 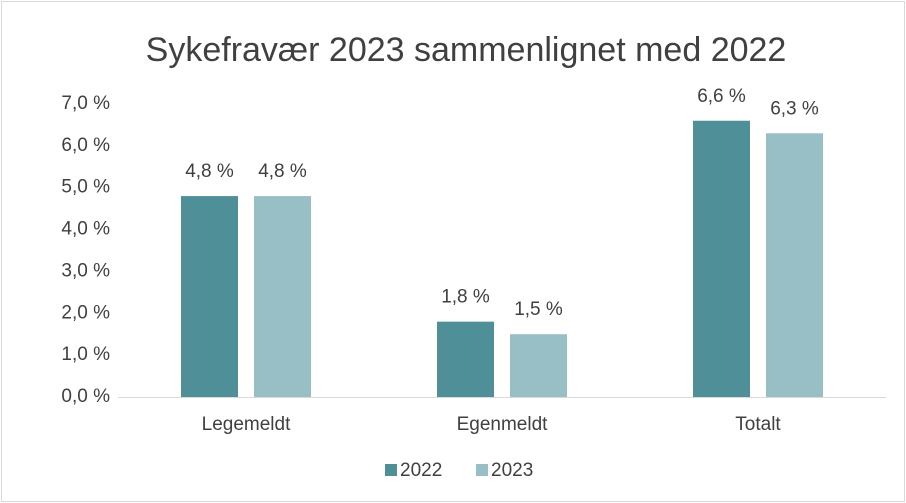 What do you see at coordinates (85, 270) in the screenshot?
I see `y-tick-label: 3,0 %` at bounding box center [85, 270].